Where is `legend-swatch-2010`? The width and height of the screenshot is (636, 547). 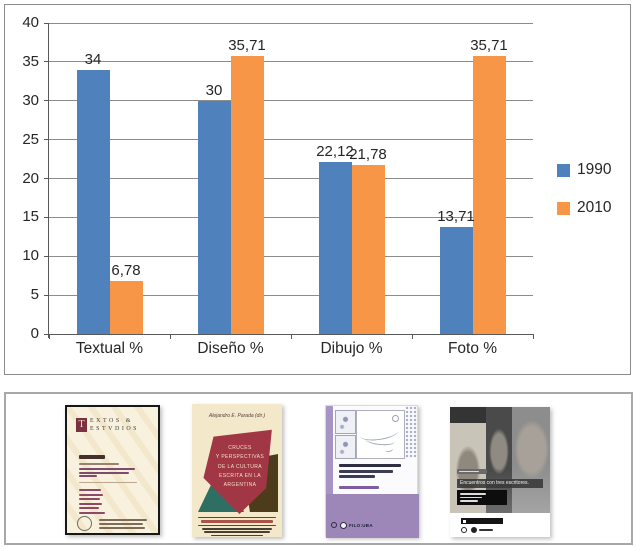 legend-swatch-2010 is located at coordinates (563, 208).